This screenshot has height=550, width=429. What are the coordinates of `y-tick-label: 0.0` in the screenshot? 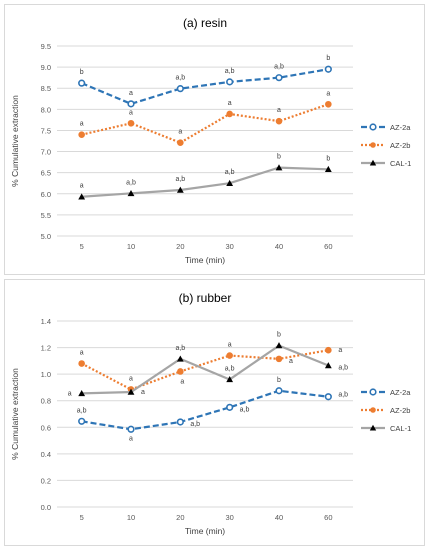 It's located at (46, 507).